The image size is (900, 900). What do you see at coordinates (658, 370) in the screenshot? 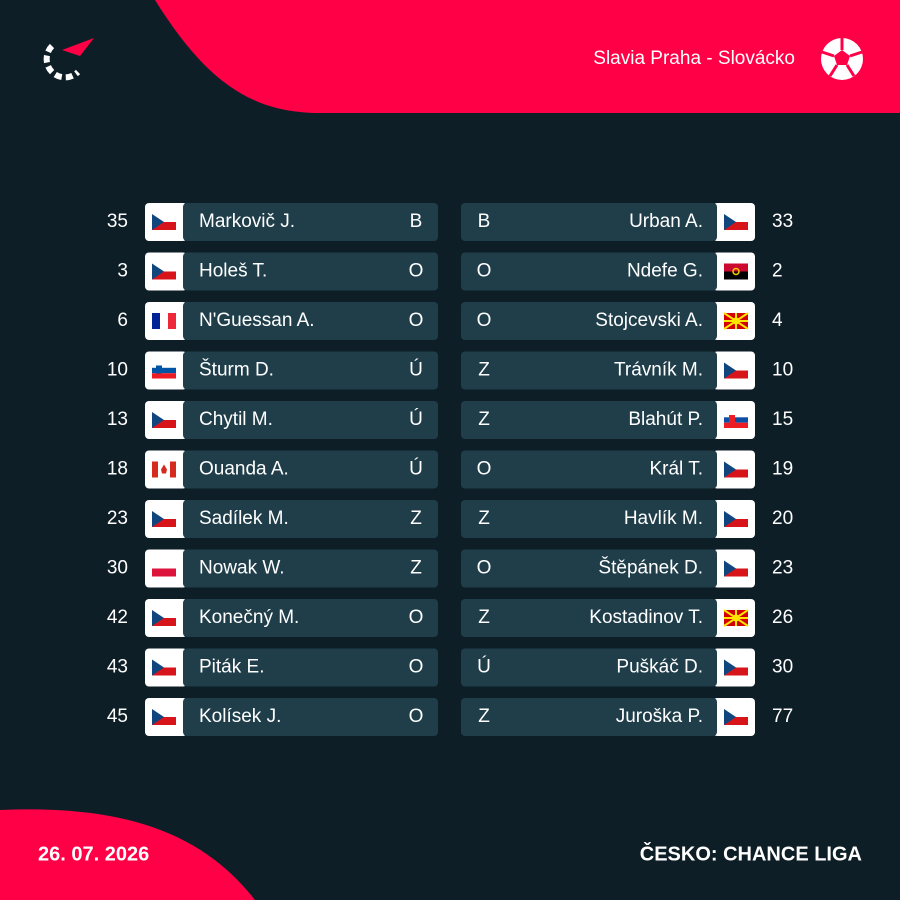
I see `player-name: Trávník M.` at bounding box center [658, 370].